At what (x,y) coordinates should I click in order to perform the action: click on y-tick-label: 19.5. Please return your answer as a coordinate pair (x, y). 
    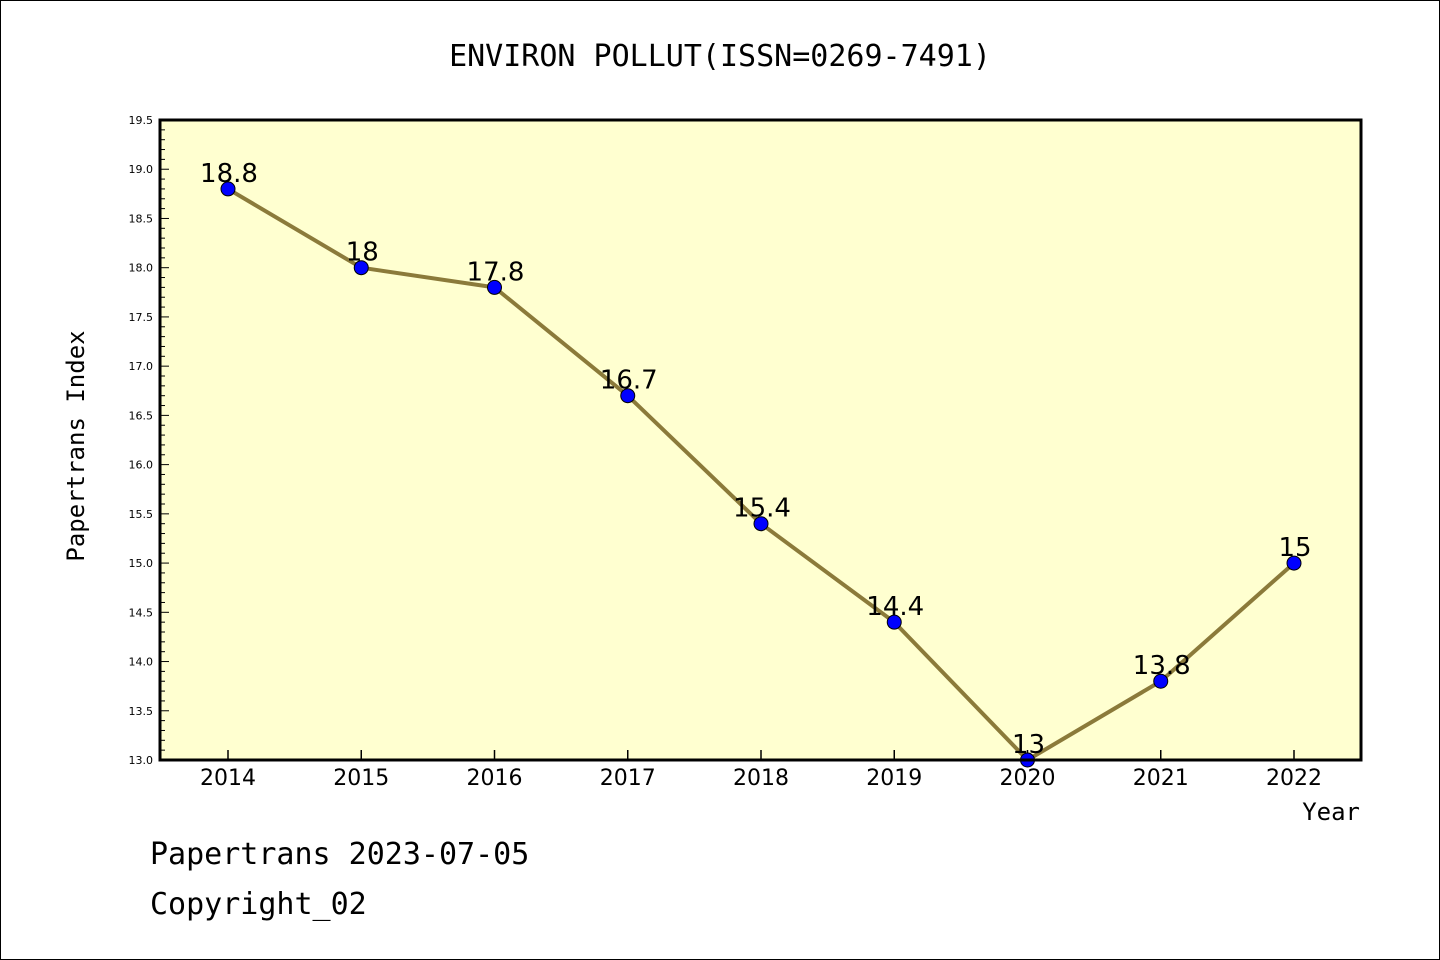
    Looking at the image, I should click on (141, 120).